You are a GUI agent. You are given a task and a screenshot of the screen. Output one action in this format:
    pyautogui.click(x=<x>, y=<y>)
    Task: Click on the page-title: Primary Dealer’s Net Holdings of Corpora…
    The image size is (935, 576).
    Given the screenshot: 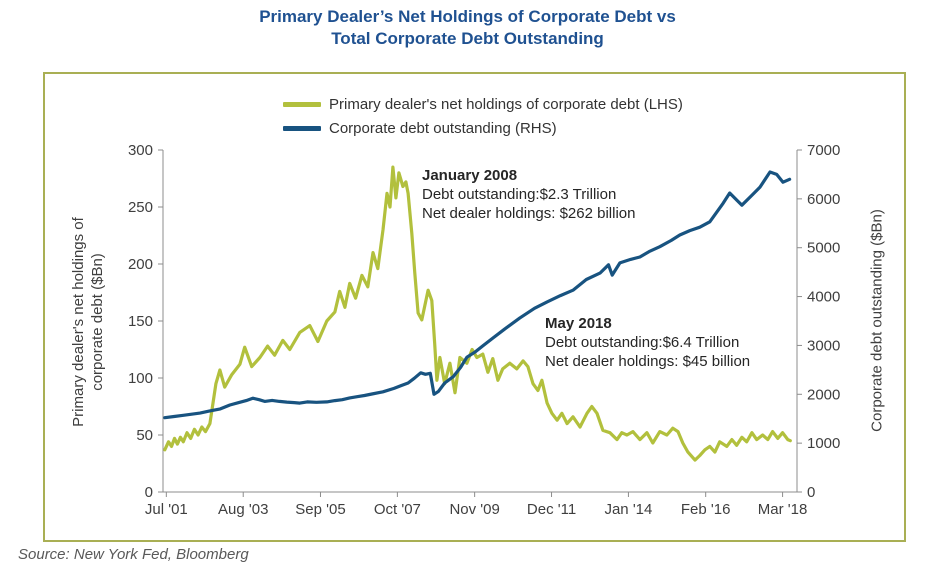 What is the action you would take?
    pyautogui.click(x=467, y=28)
    